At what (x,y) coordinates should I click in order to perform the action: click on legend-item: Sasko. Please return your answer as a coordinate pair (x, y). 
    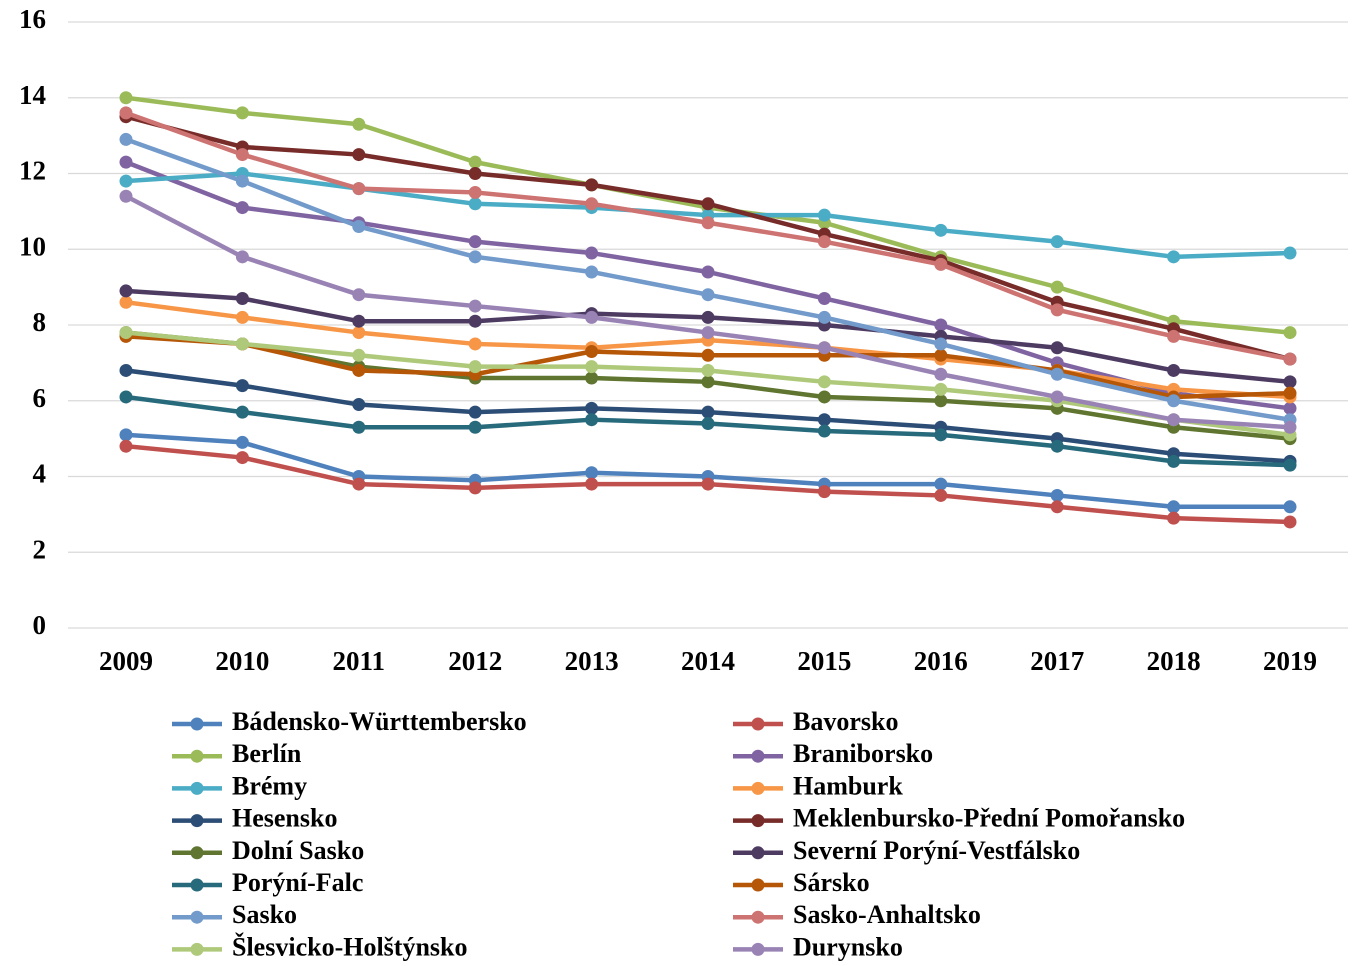
    Looking at the image, I should click on (234, 914).